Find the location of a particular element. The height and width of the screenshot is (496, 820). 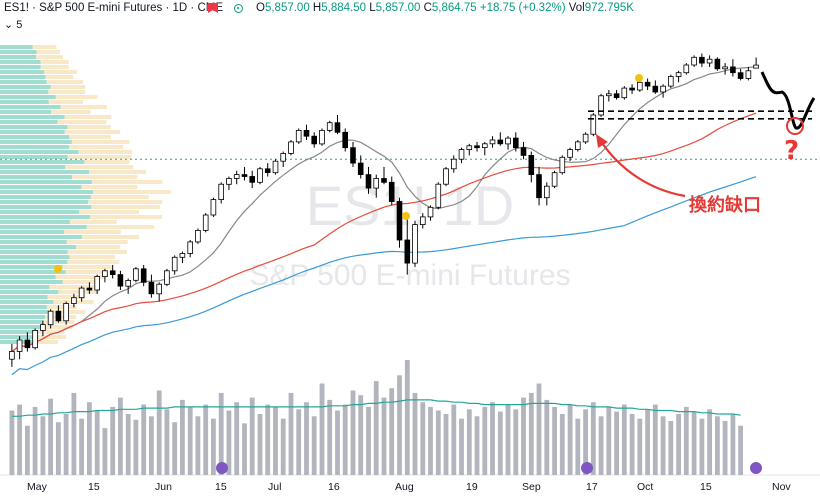

watermark-ticker: ES1! 1D is located at coordinates (410, 205).